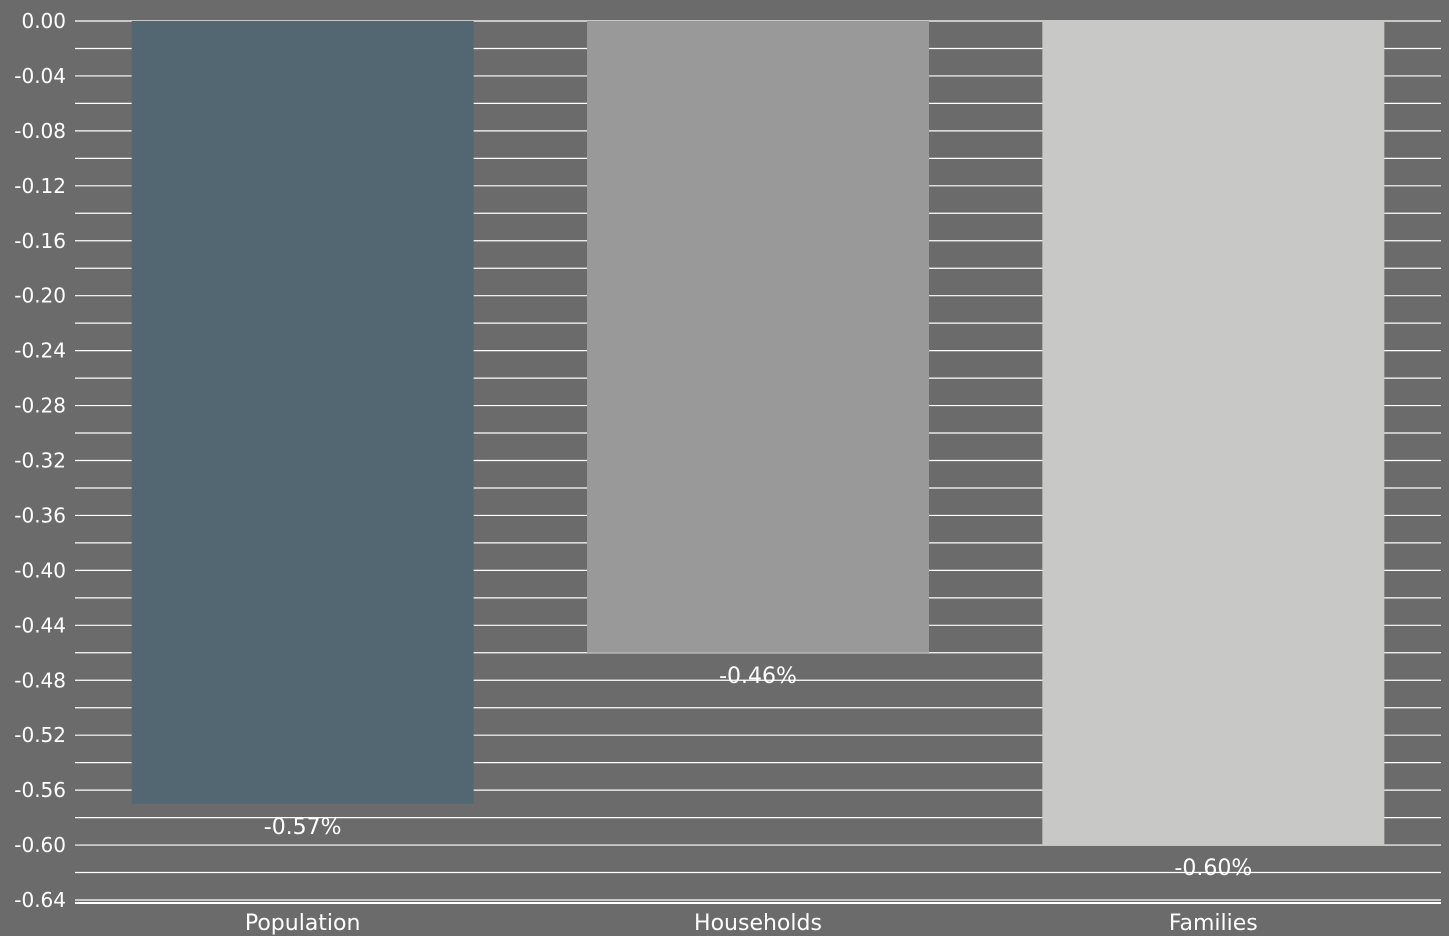  What do you see at coordinates (40, 186) in the screenshot?
I see `y-tick-label: -0.12` at bounding box center [40, 186].